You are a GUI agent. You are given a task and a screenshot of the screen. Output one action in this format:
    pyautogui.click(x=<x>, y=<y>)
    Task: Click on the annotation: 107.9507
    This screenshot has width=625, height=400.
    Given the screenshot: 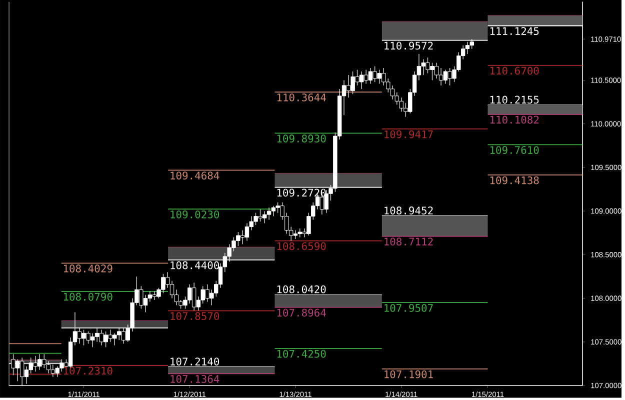 What is the action you would take?
    pyautogui.click(x=408, y=308)
    